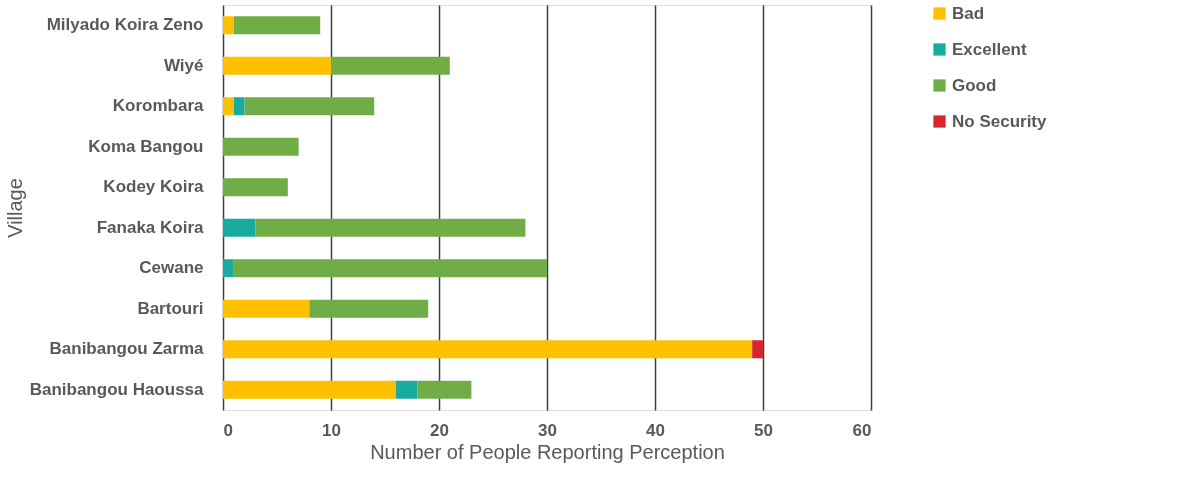  Describe the element at coordinates (974, 85) in the screenshot. I see `legend-label: Good` at that location.